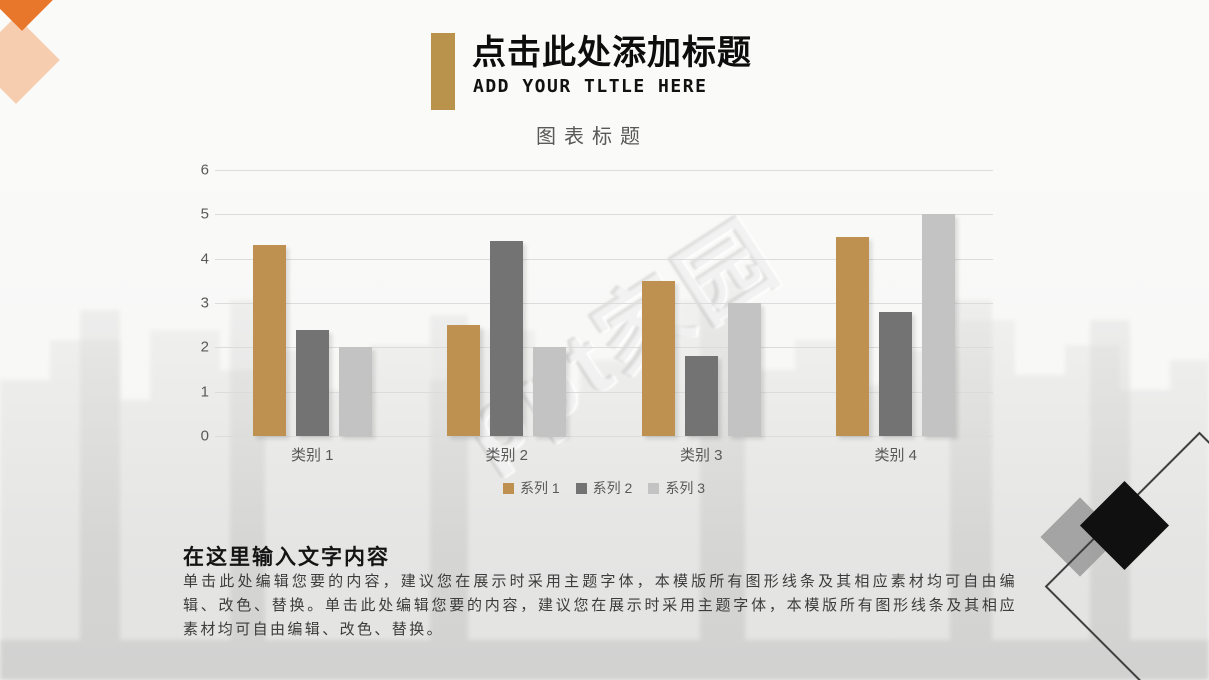 The image size is (1209, 680). I want to click on y-axis-tick-label: 5, so click(204, 214).